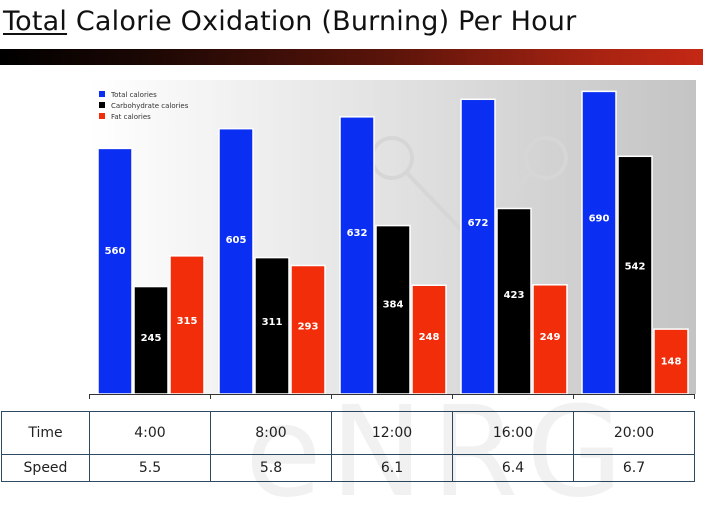 This screenshot has width=703, height=525. I want to click on legend-label-fat-calories: Fat calories, so click(131, 117).